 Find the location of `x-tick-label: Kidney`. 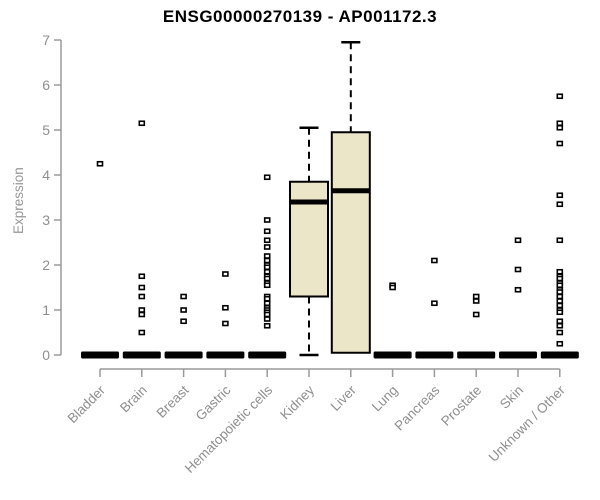

x-tick-label: Kidney is located at coordinates (297, 402).